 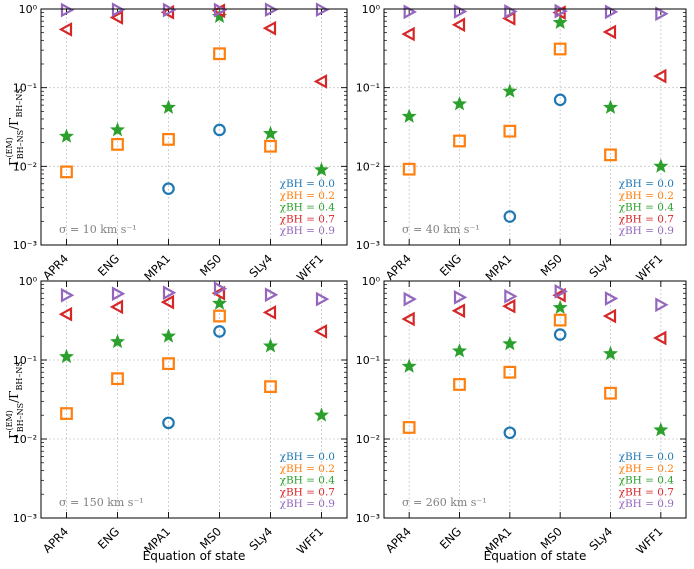 I want to click on y-axis-label: Γ(EM) BH–NS/ΓBH–NS, so click(x=15, y=400).